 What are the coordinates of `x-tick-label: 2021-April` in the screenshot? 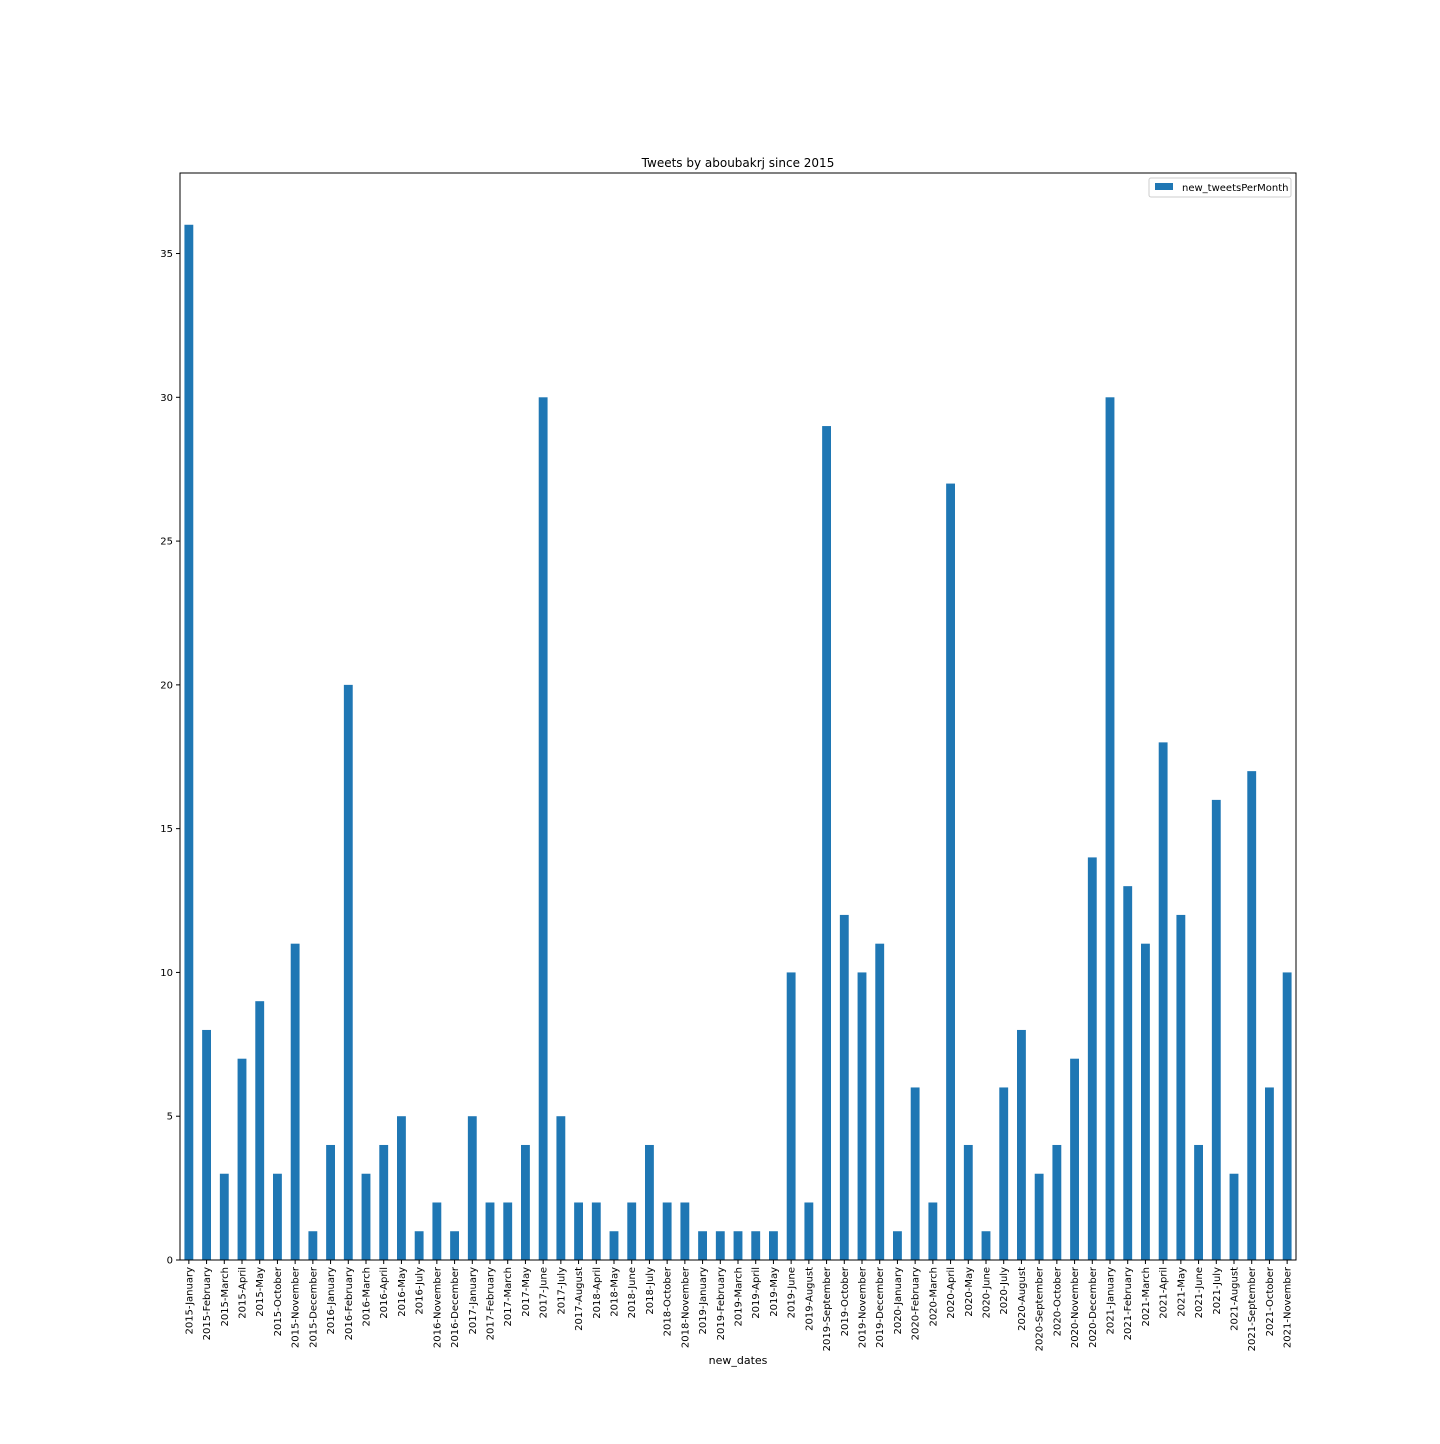 It's located at (1164, 1293).